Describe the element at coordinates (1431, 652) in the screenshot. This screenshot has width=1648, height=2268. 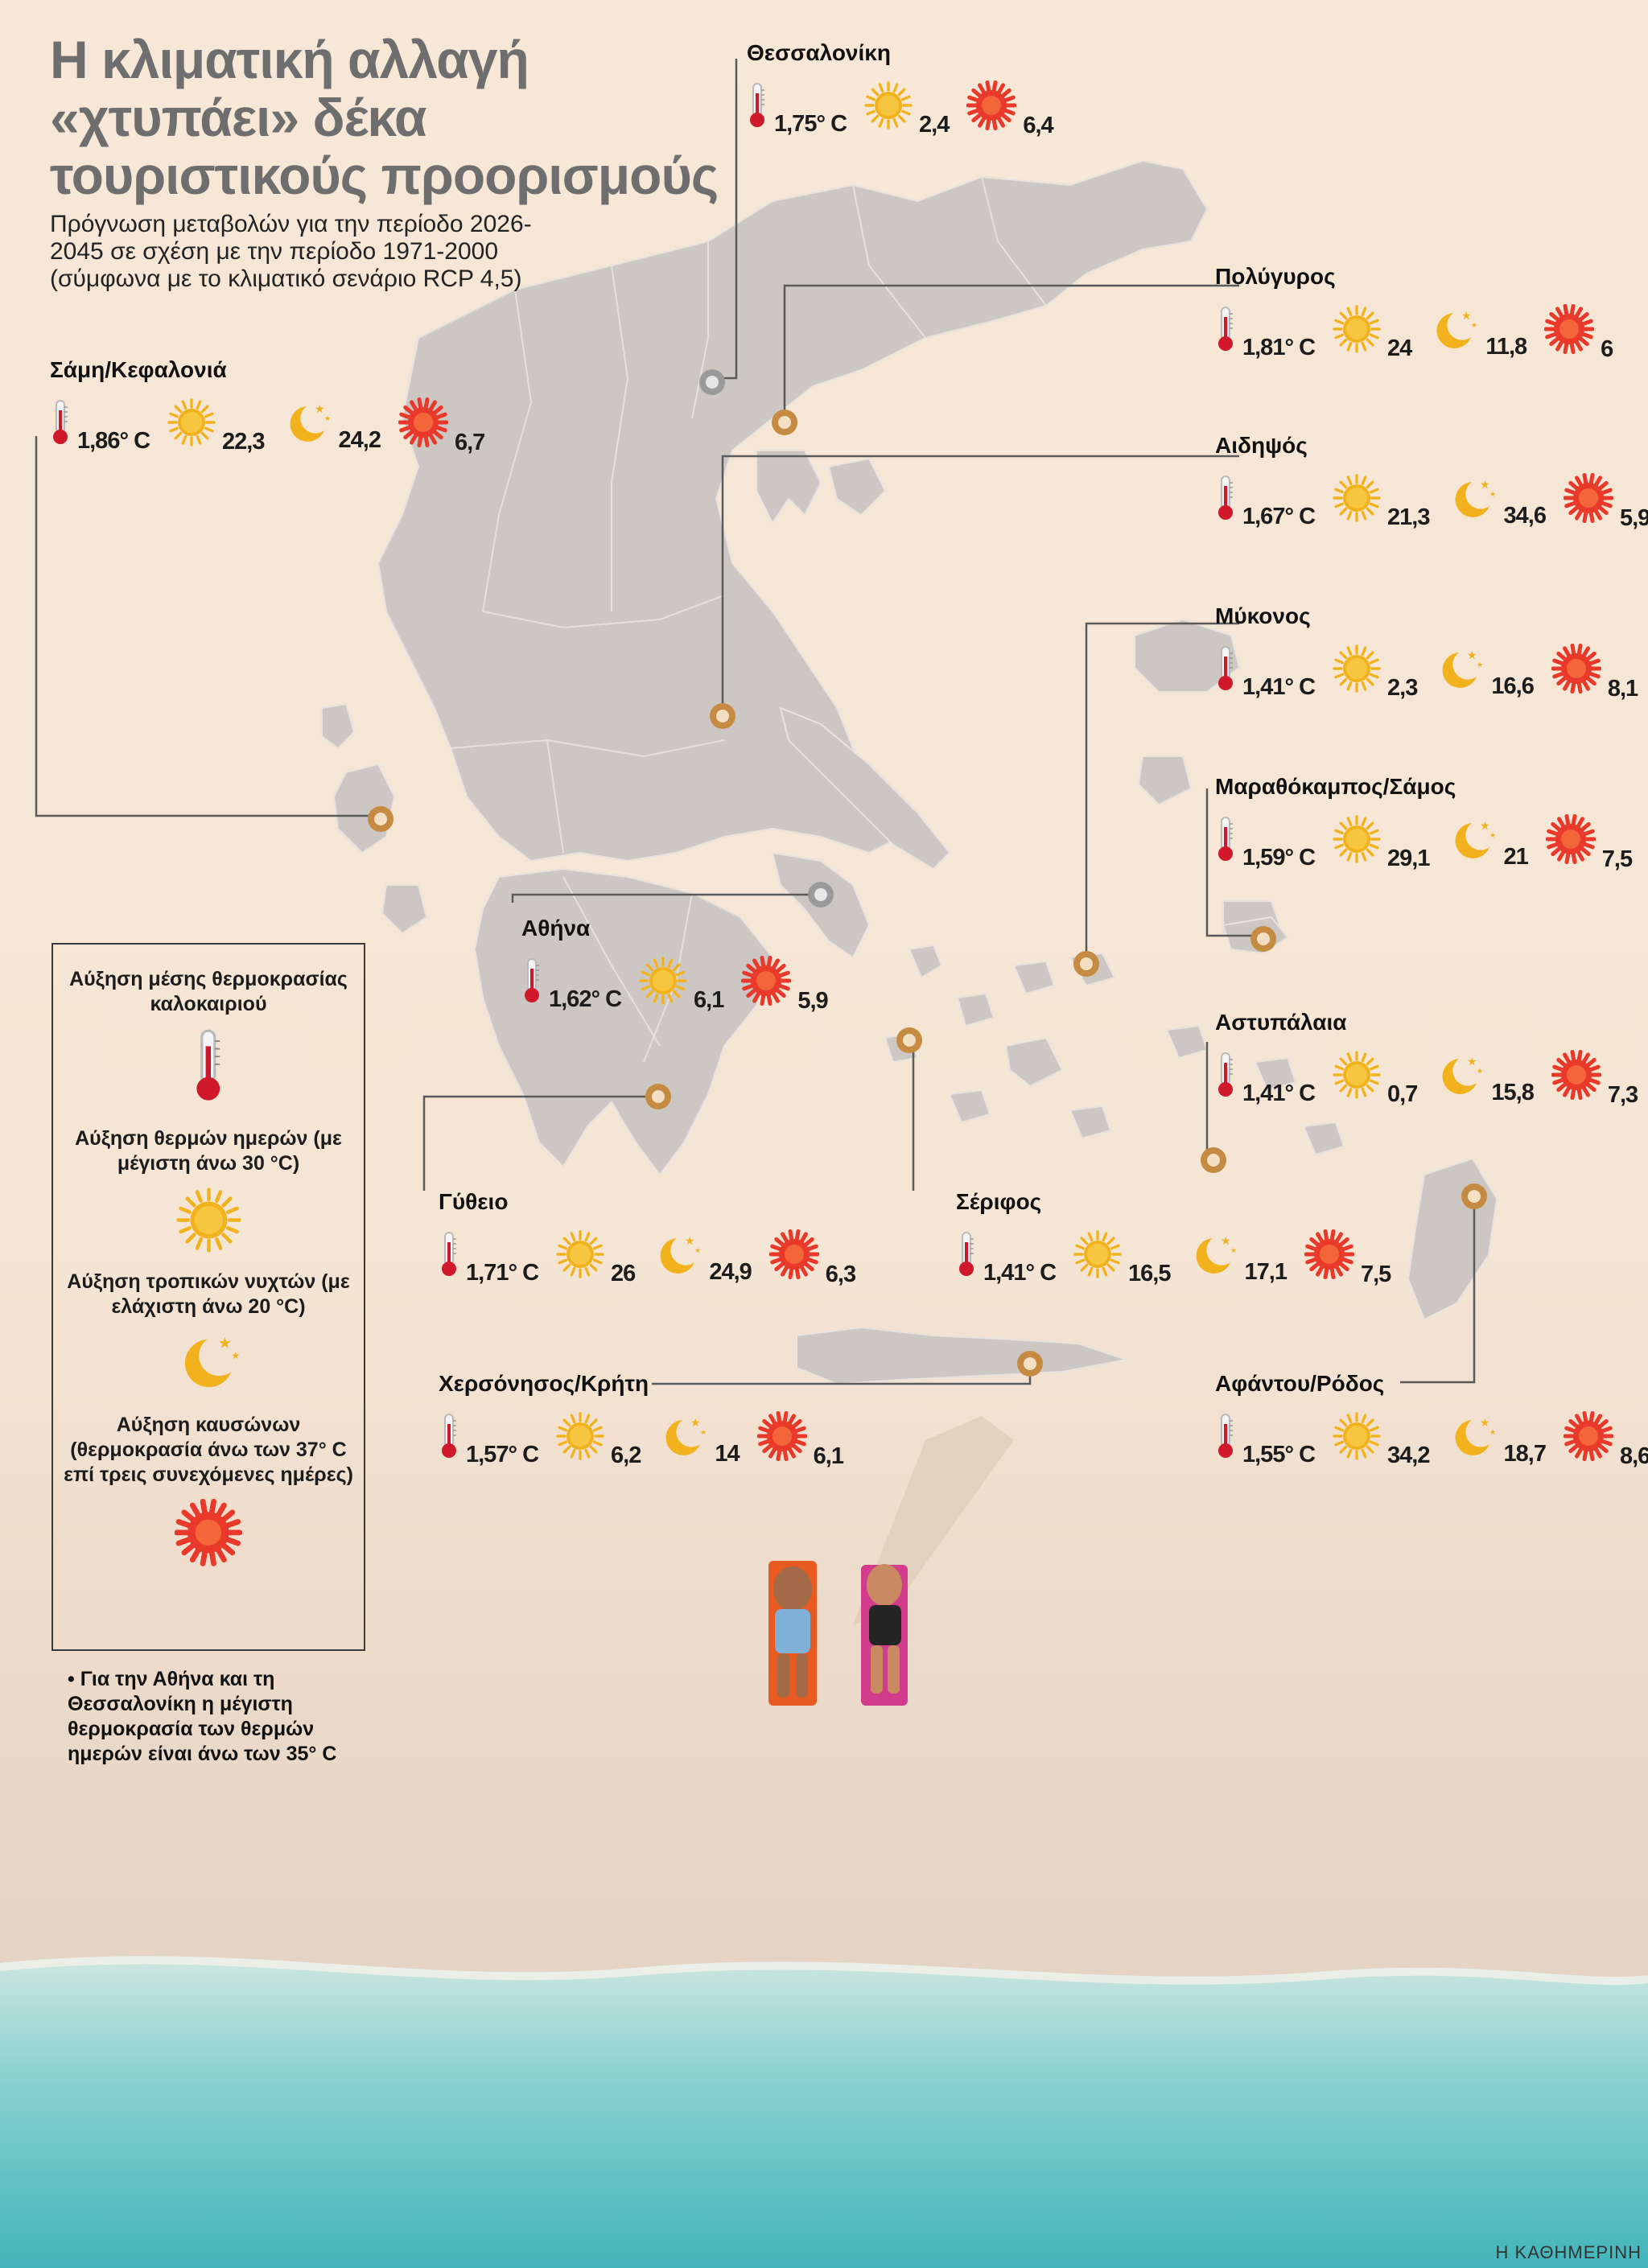
I see `city-block-mykonos: Μύκονος 1,41° C 2,3 ★ ★ 16,6 8,1` at that location.